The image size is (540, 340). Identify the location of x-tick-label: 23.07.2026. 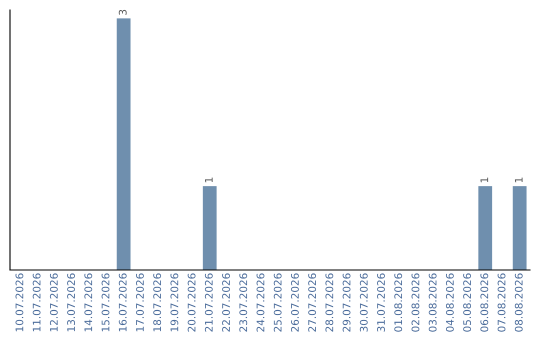
(243, 302).